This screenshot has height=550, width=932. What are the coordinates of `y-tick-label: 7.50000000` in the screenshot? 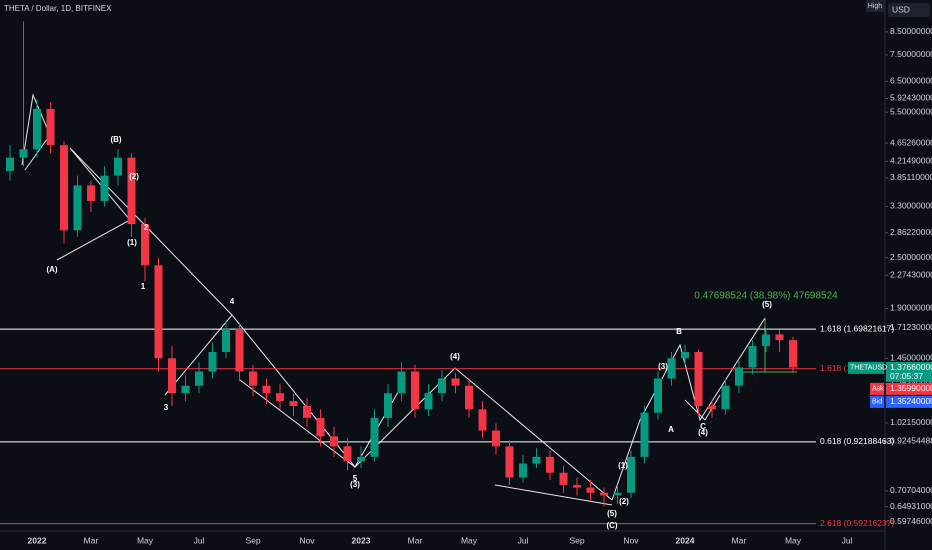 It's located at (911, 54).